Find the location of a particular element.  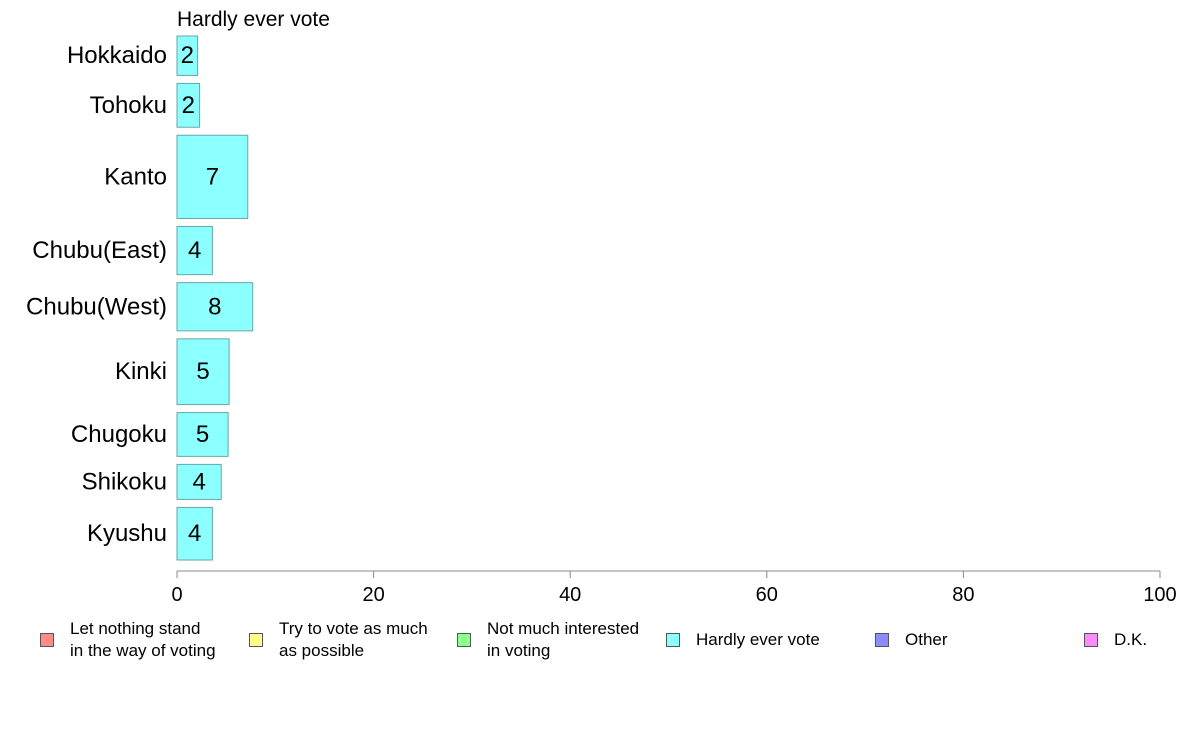

category-label: Kanto is located at coordinates (135, 176).